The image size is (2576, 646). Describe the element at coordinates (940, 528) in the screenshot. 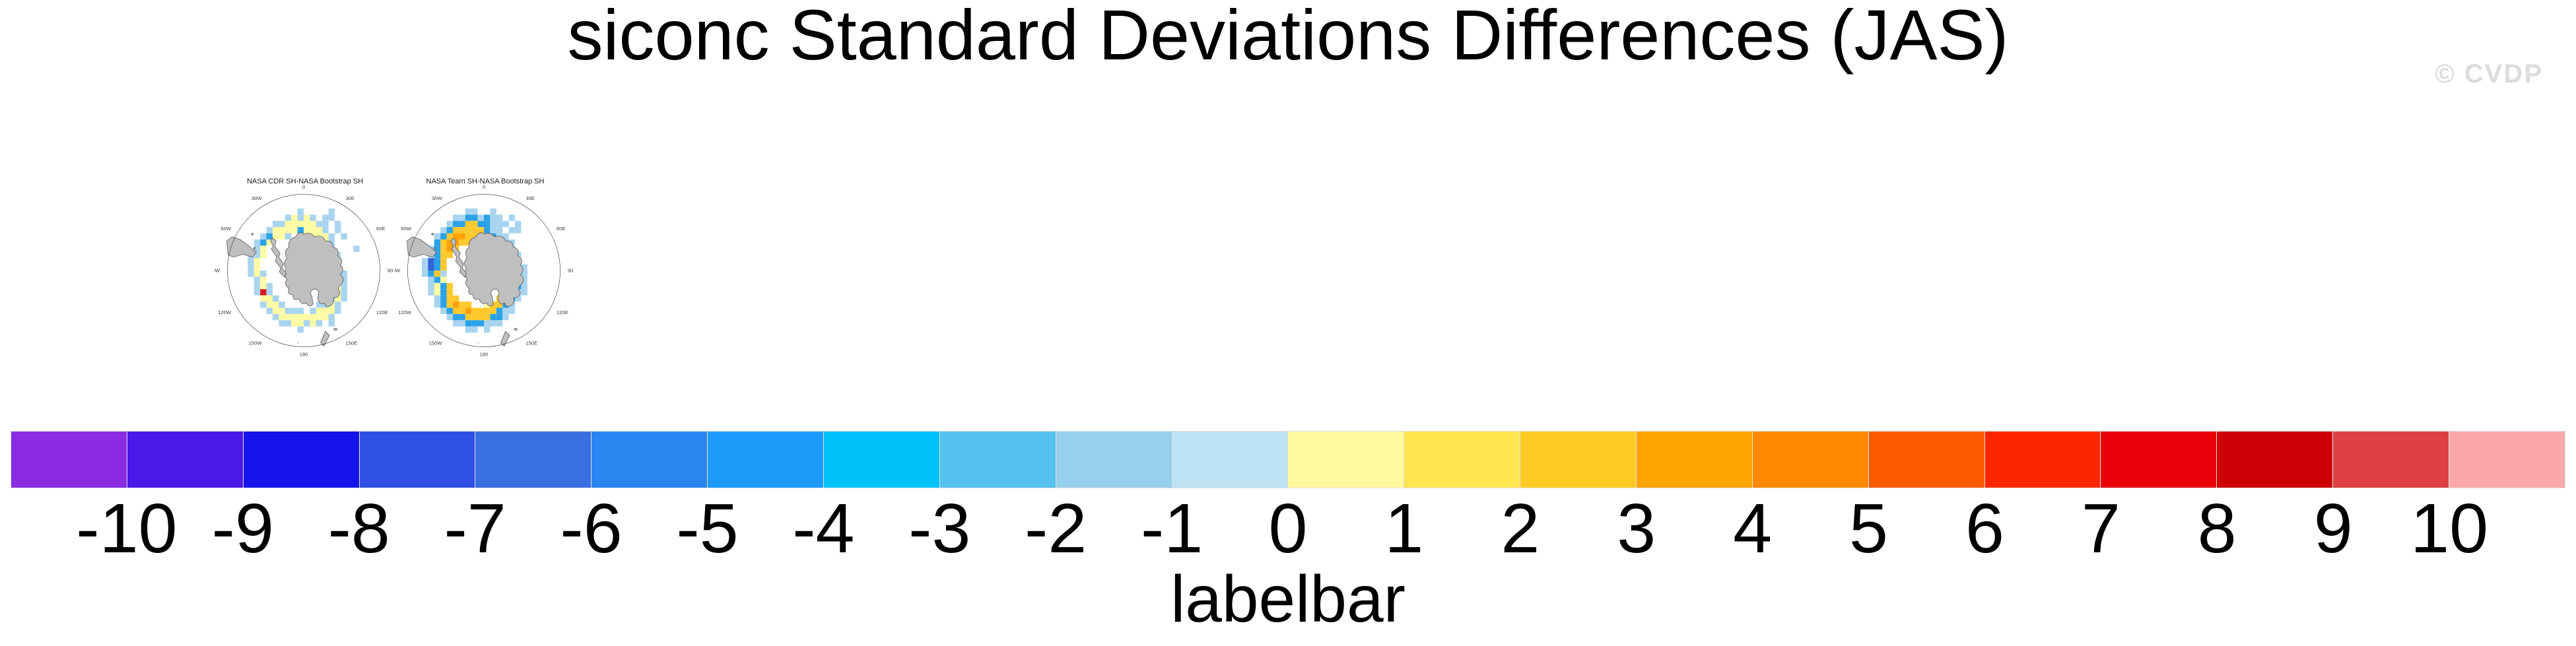

I see `colorbar-tick-label: -3` at that location.